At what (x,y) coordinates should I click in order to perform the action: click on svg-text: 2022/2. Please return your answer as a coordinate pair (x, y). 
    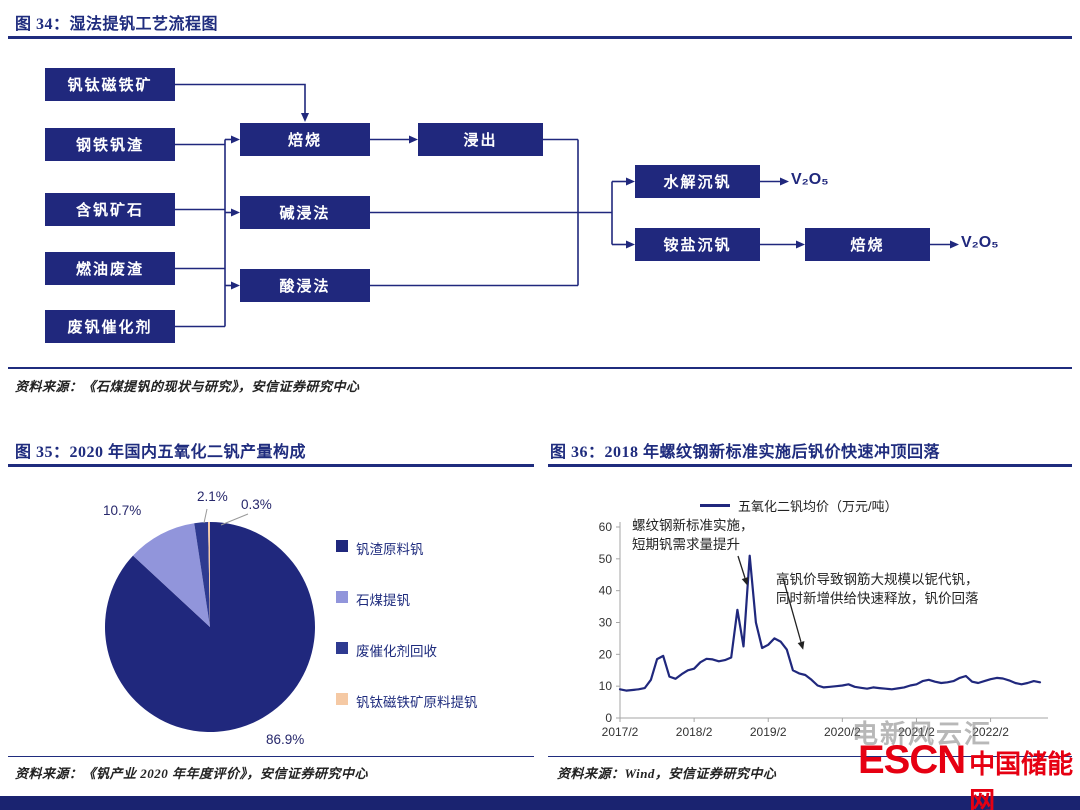
    Looking at the image, I should click on (990, 732).